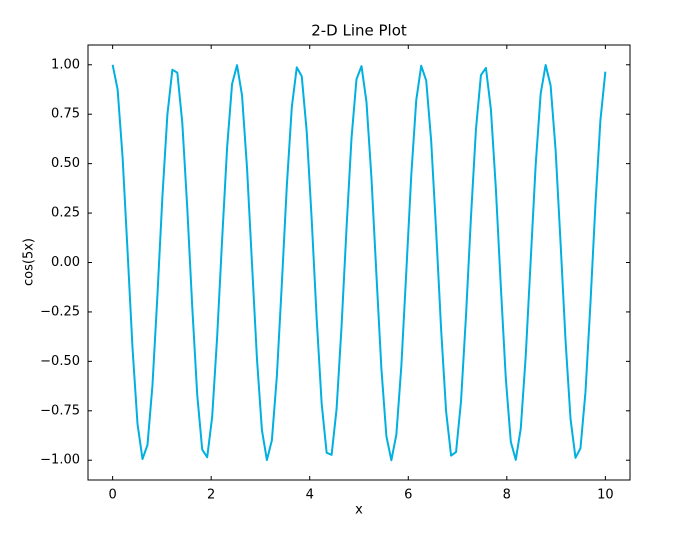 This screenshot has width=700, height=541. I want to click on x-tick-label: 2, so click(211, 495).